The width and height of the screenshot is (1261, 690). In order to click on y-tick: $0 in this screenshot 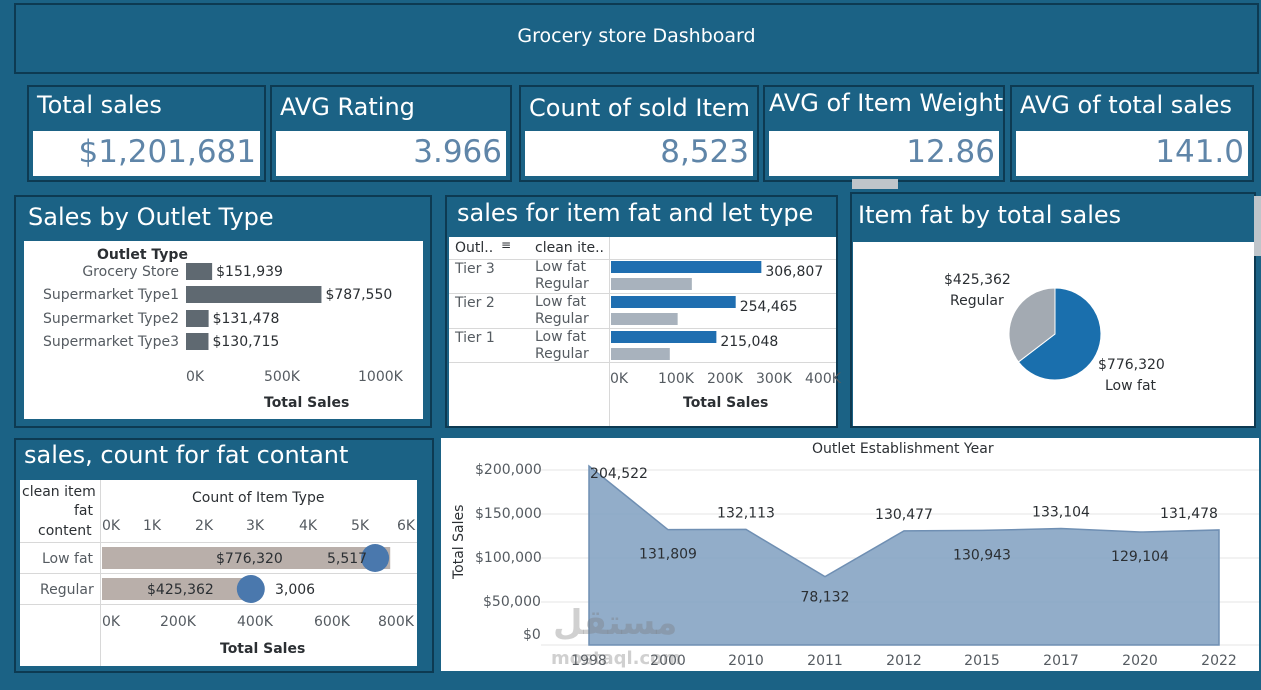, I will do `click(532, 635)`.